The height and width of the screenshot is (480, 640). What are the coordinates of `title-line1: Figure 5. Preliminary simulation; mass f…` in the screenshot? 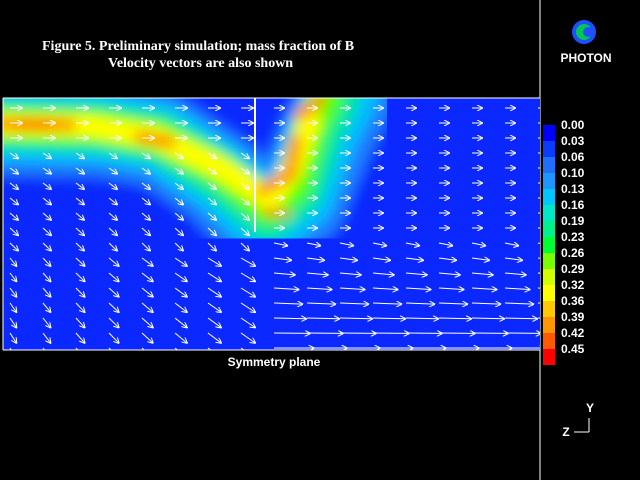 It's located at (198, 46).